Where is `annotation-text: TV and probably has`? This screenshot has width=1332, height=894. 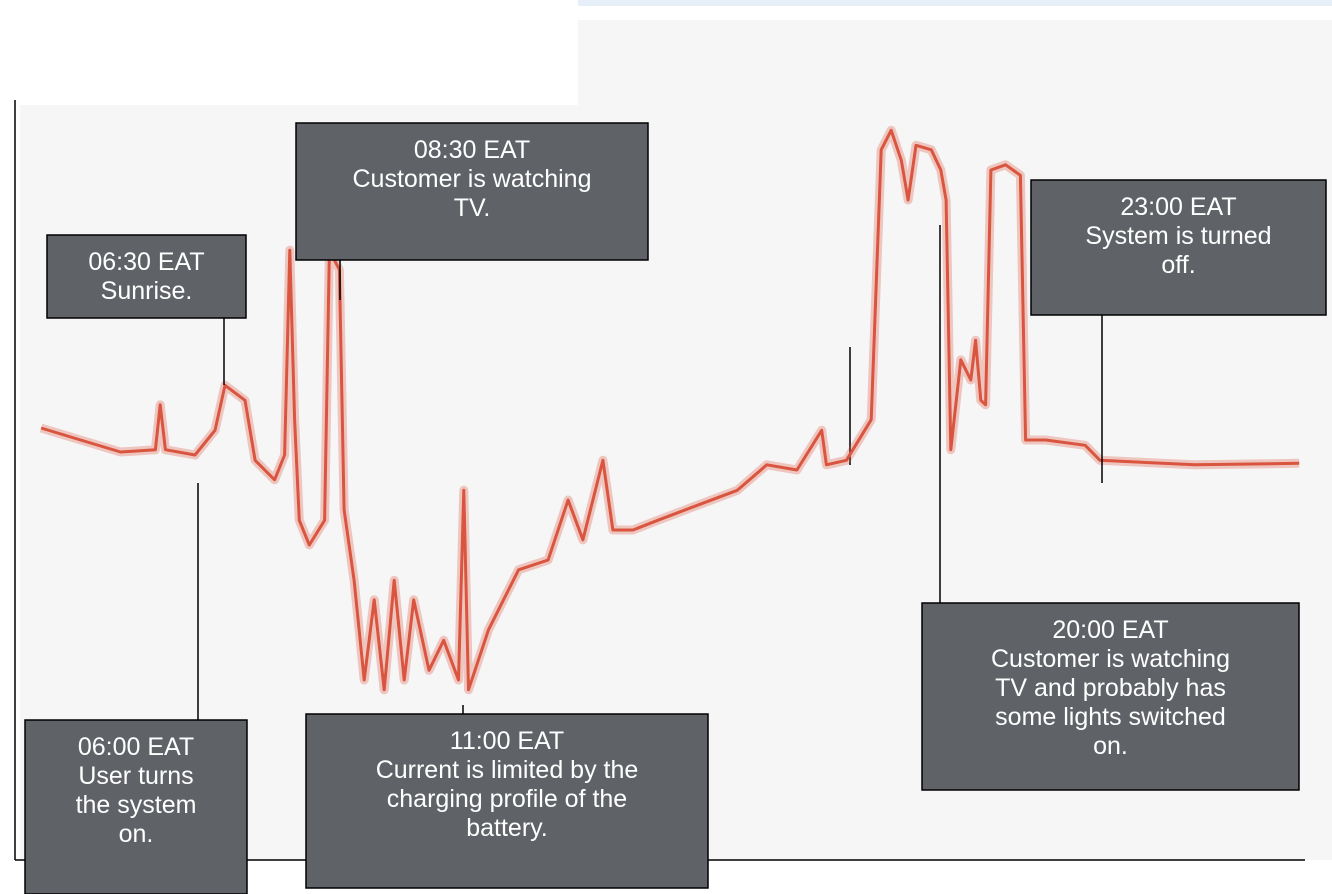 annotation-text: TV and probably has is located at coordinates (1110, 688).